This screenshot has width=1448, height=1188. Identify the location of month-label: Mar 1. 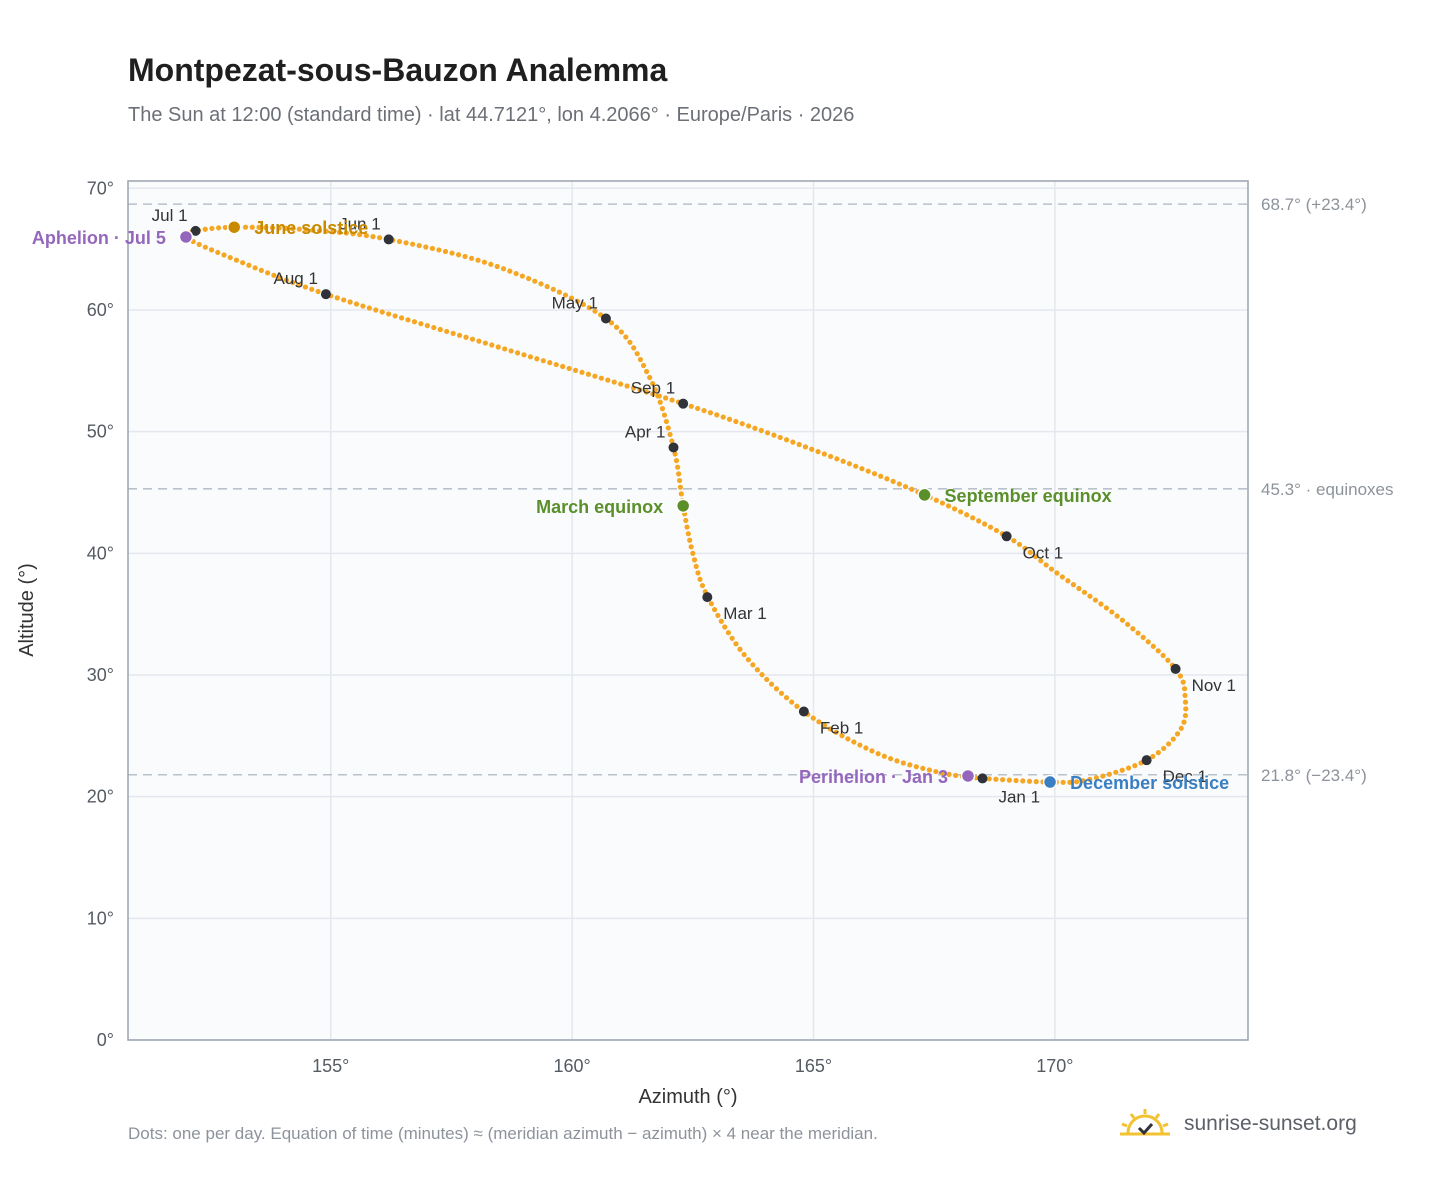
(744, 613).